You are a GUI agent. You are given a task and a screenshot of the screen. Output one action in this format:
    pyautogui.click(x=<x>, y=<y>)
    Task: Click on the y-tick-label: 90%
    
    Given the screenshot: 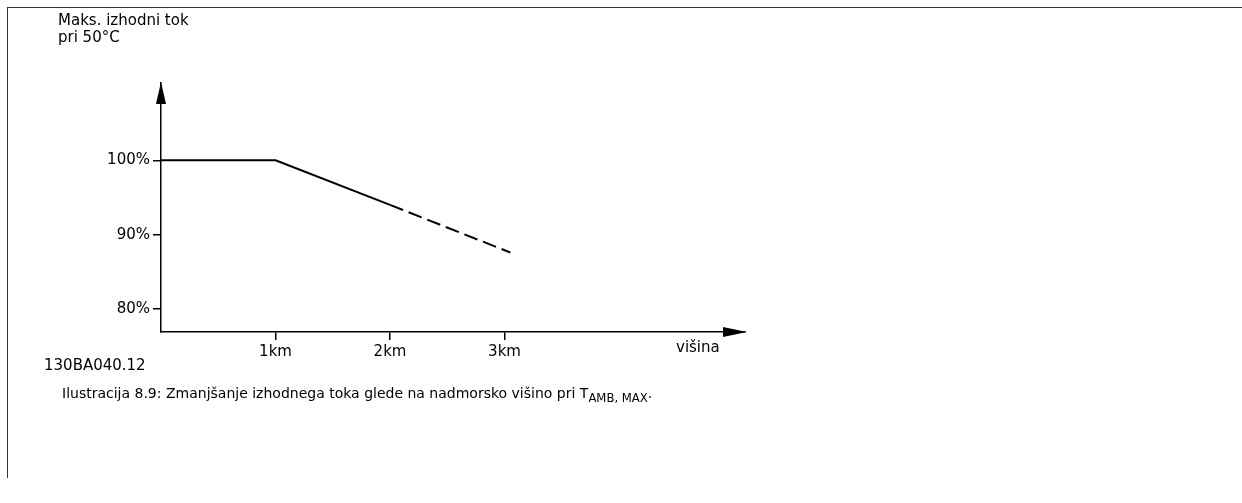 What is the action you would take?
    pyautogui.click(x=133, y=233)
    